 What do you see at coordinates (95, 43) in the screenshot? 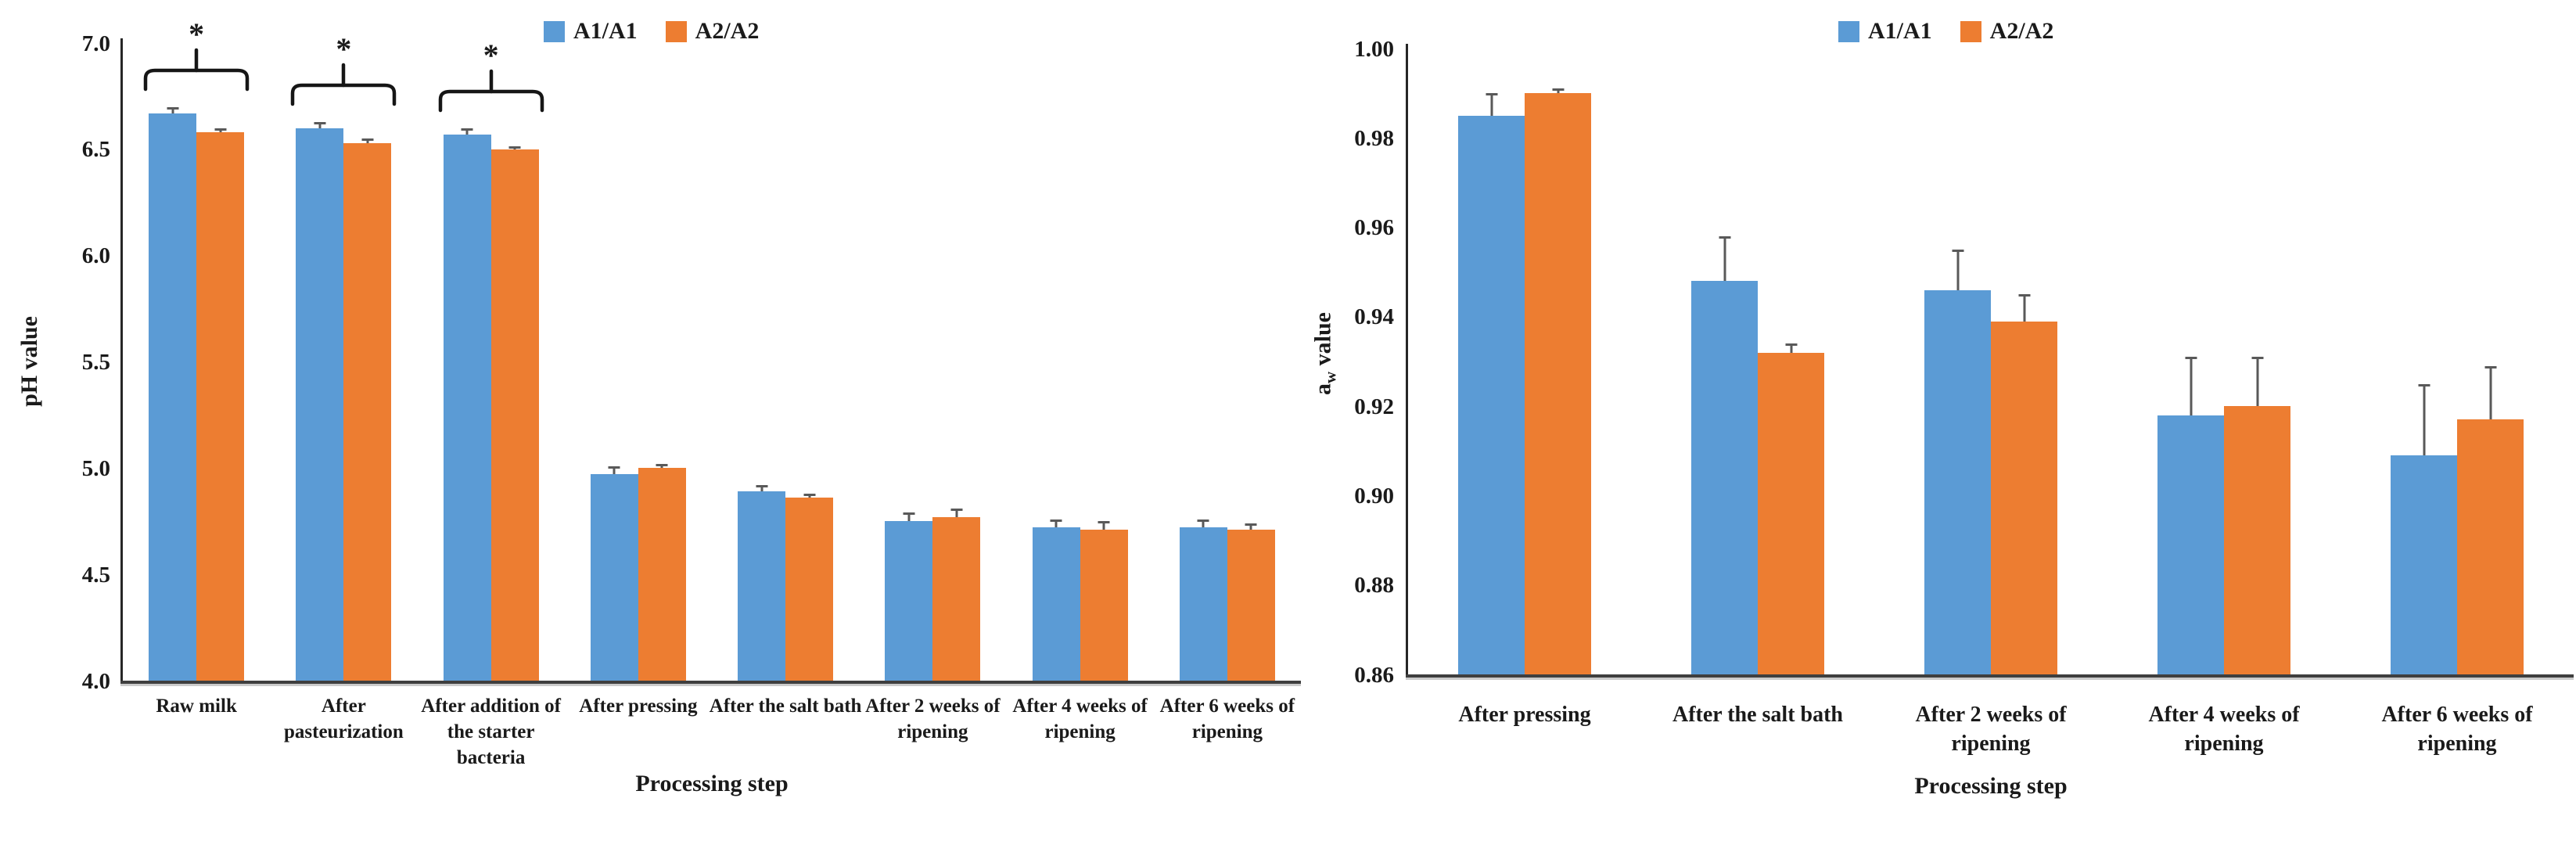
I see `y-tick-label: 7.0` at bounding box center [95, 43].